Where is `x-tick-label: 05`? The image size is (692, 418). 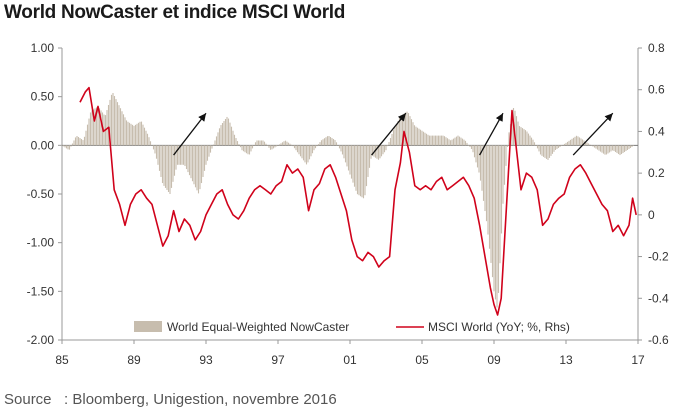 x-tick-label: 05 is located at coordinates (422, 360).